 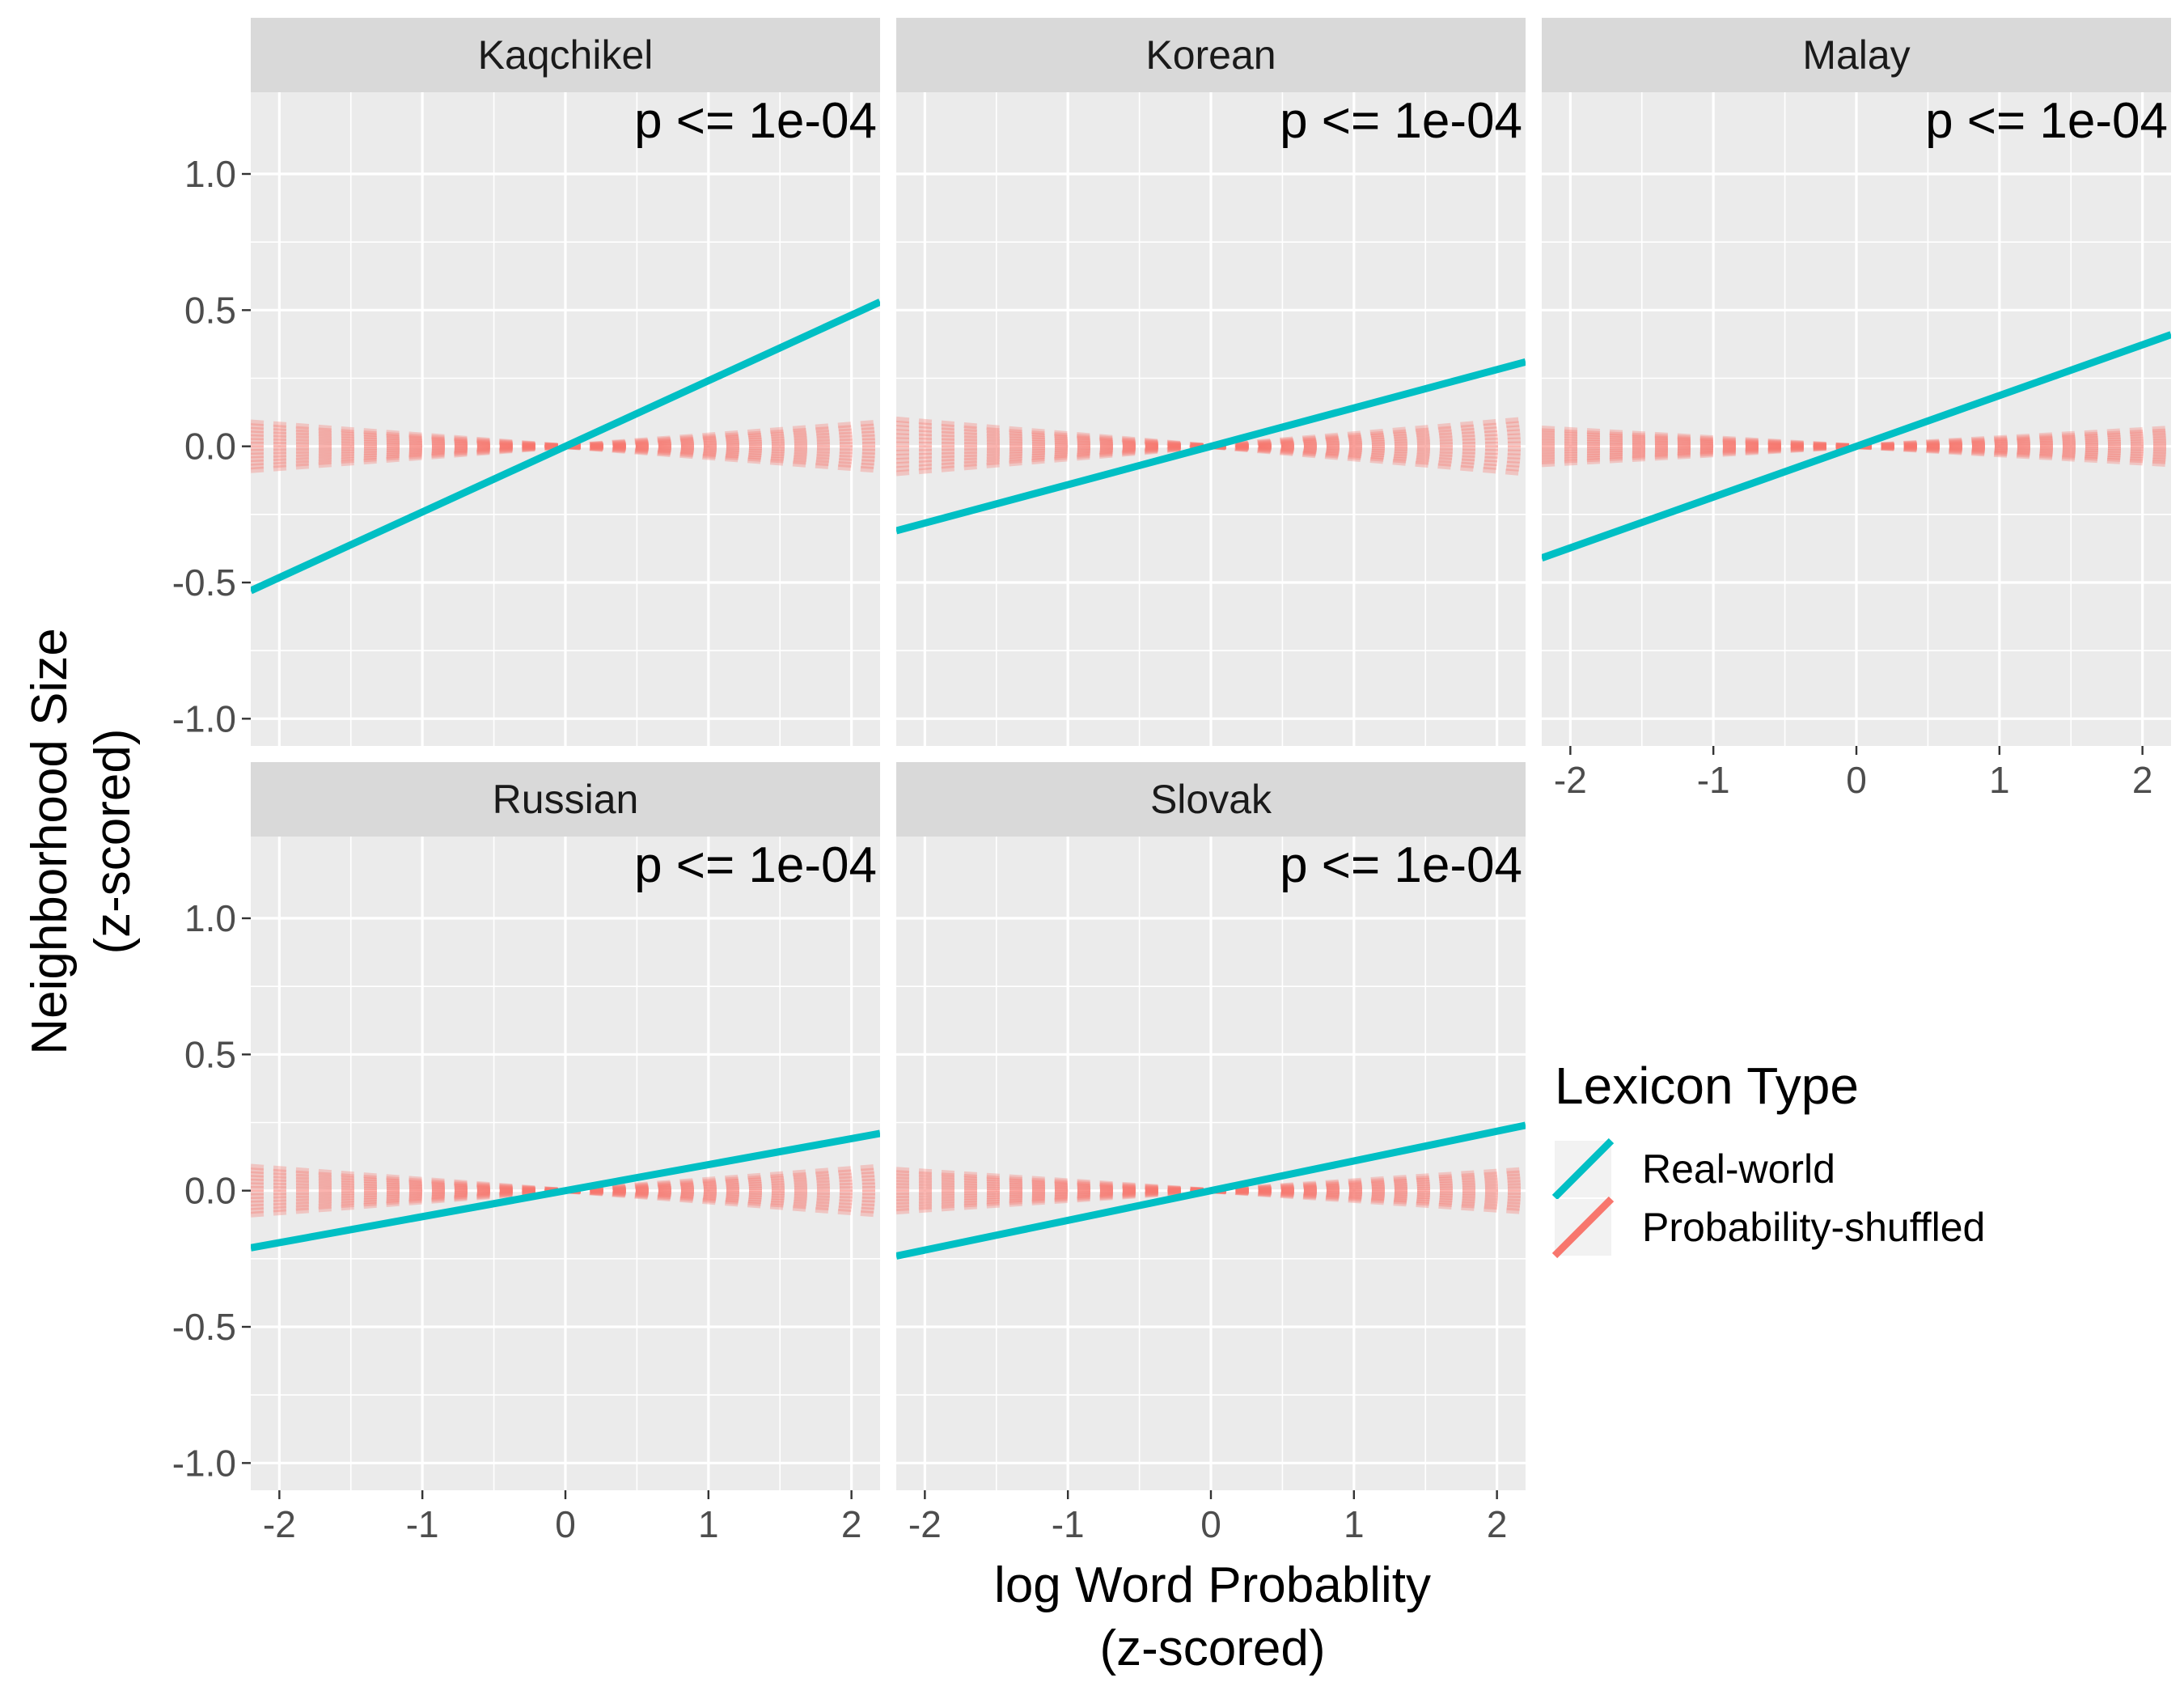 I want to click on x-tick-label: 1, so click(x=1999, y=780).